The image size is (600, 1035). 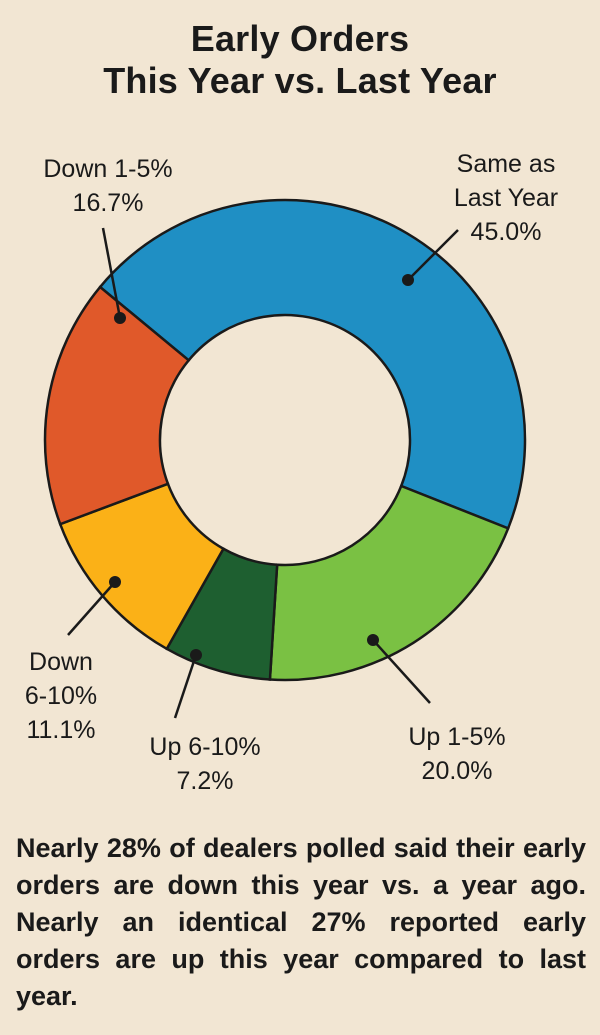 I want to click on slice-name-label: Last Year, so click(x=506, y=198).